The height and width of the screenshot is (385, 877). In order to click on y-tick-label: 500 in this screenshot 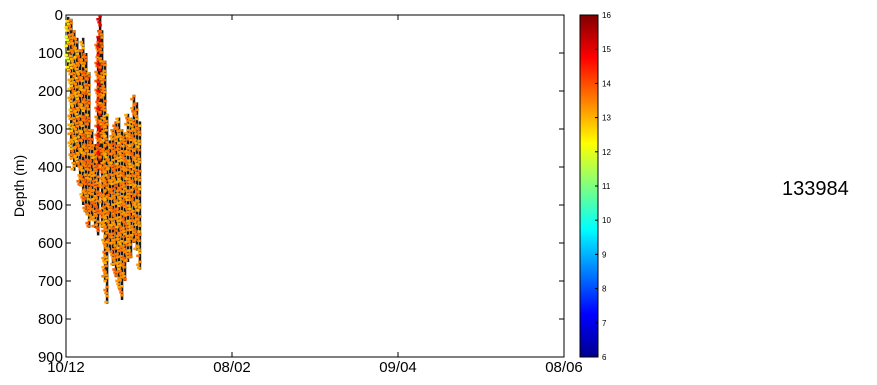, I will do `click(50, 205)`.